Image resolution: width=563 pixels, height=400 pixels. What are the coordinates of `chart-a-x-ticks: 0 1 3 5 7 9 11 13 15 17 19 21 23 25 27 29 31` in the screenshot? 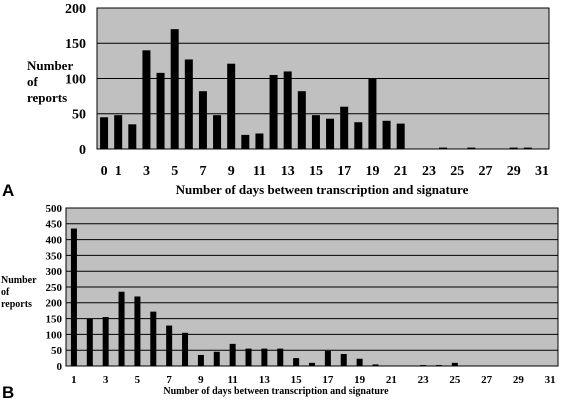 It's located at (325, 171).